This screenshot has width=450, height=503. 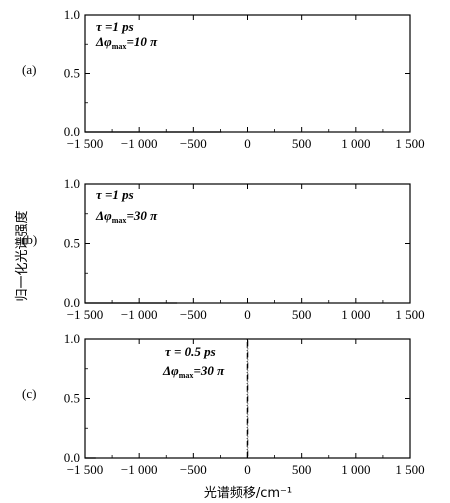 I want to click on phi-value: =10 π, so click(x=142, y=41).